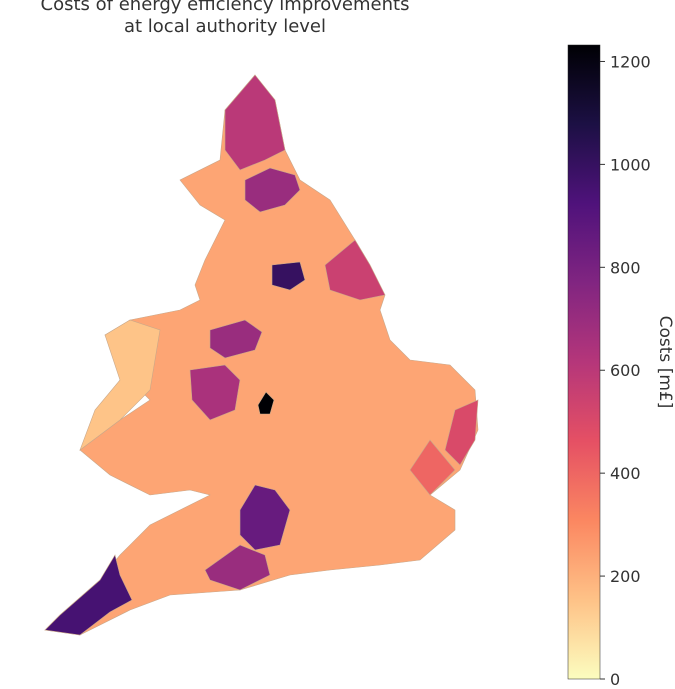 The width and height of the screenshot is (675, 689). Describe the element at coordinates (625, 473) in the screenshot. I see `colorbar-tick-label: 400` at that location.